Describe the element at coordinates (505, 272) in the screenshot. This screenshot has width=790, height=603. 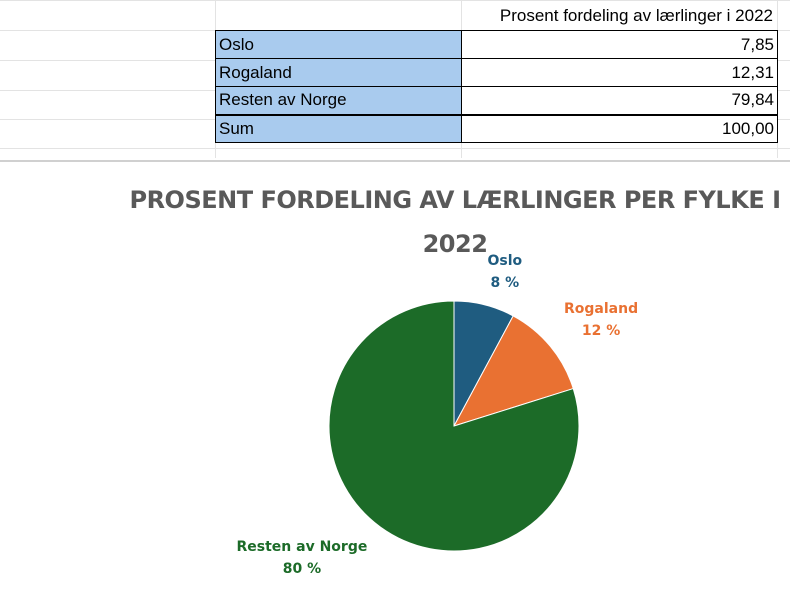
I see `data-label: Oslo 8 %` at that location.